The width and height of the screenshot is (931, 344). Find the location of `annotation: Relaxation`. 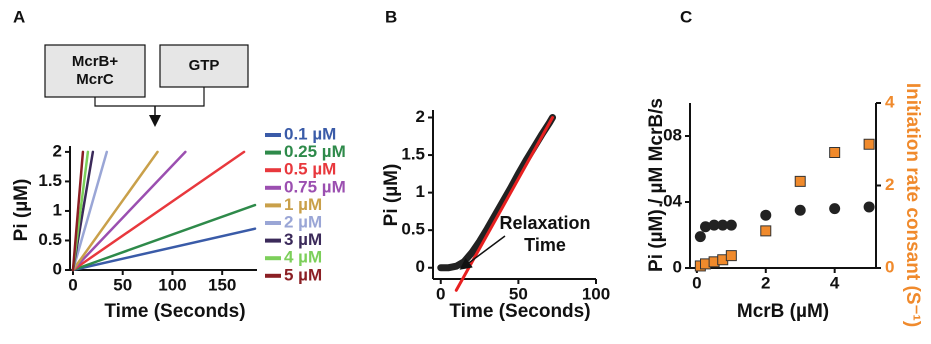

annotation: Relaxation is located at coordinates (544, 223).